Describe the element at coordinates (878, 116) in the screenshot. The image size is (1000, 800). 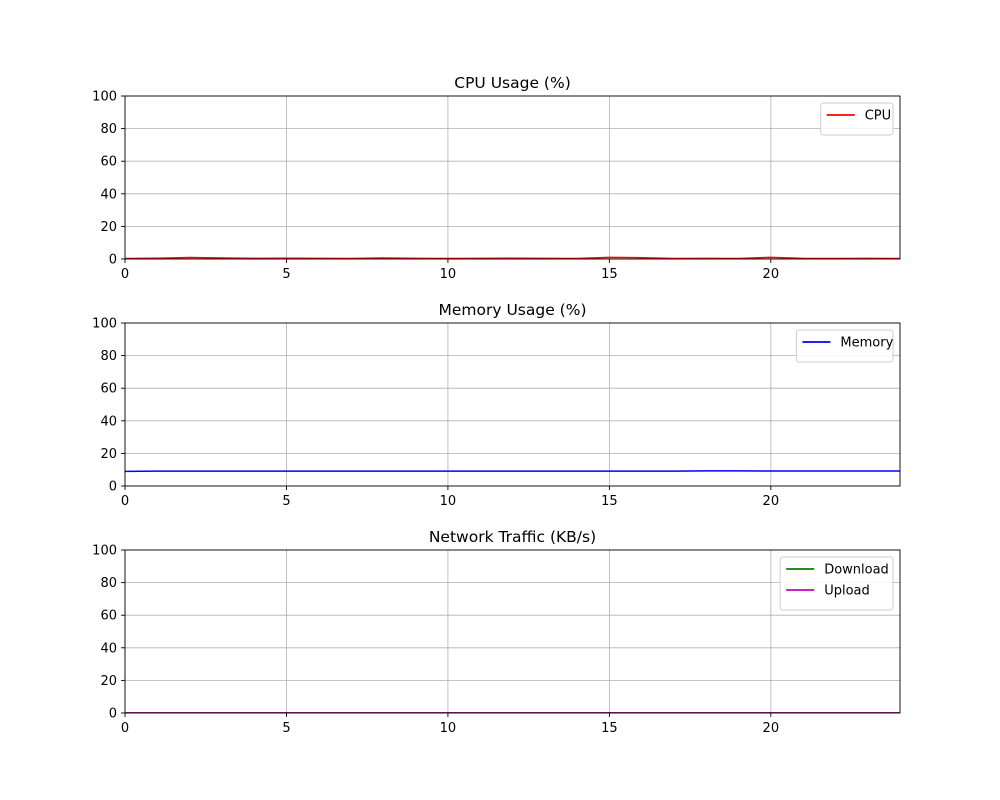
I see `legend-label-cpu: CPU` at that location.